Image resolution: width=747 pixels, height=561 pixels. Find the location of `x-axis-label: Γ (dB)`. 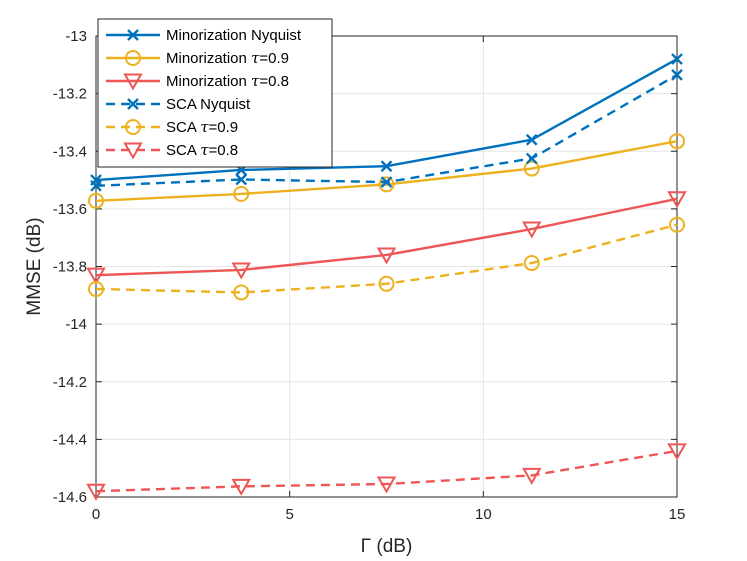

x-axis-label: Γ (dB) is located at coordinates (387, 546).